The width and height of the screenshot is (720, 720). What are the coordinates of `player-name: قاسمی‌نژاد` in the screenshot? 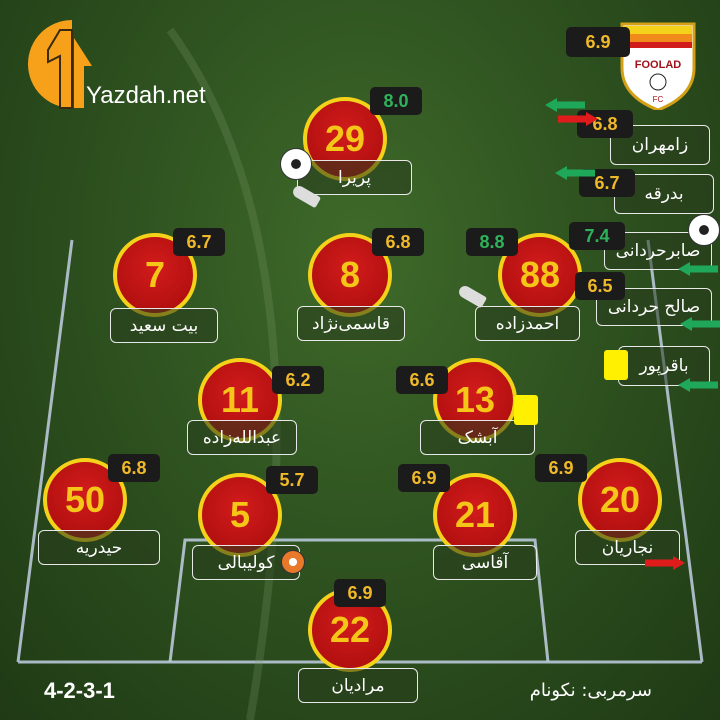 It's located at (351, 323).